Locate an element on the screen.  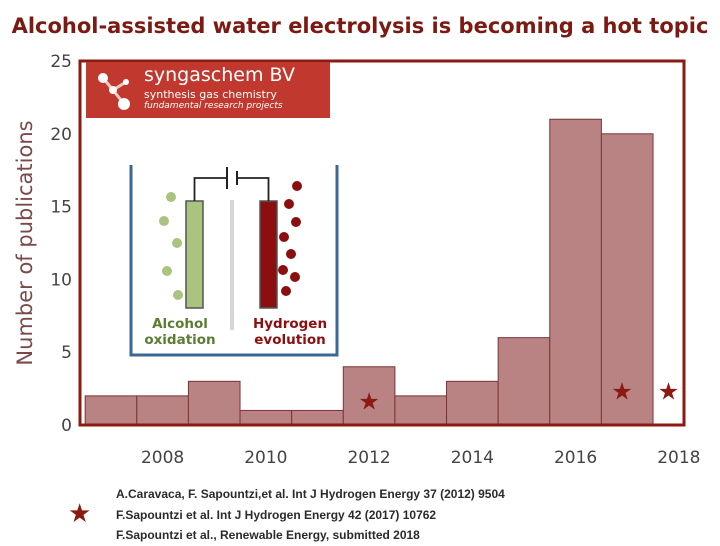
wire-right is located at coordinates (253, 189).